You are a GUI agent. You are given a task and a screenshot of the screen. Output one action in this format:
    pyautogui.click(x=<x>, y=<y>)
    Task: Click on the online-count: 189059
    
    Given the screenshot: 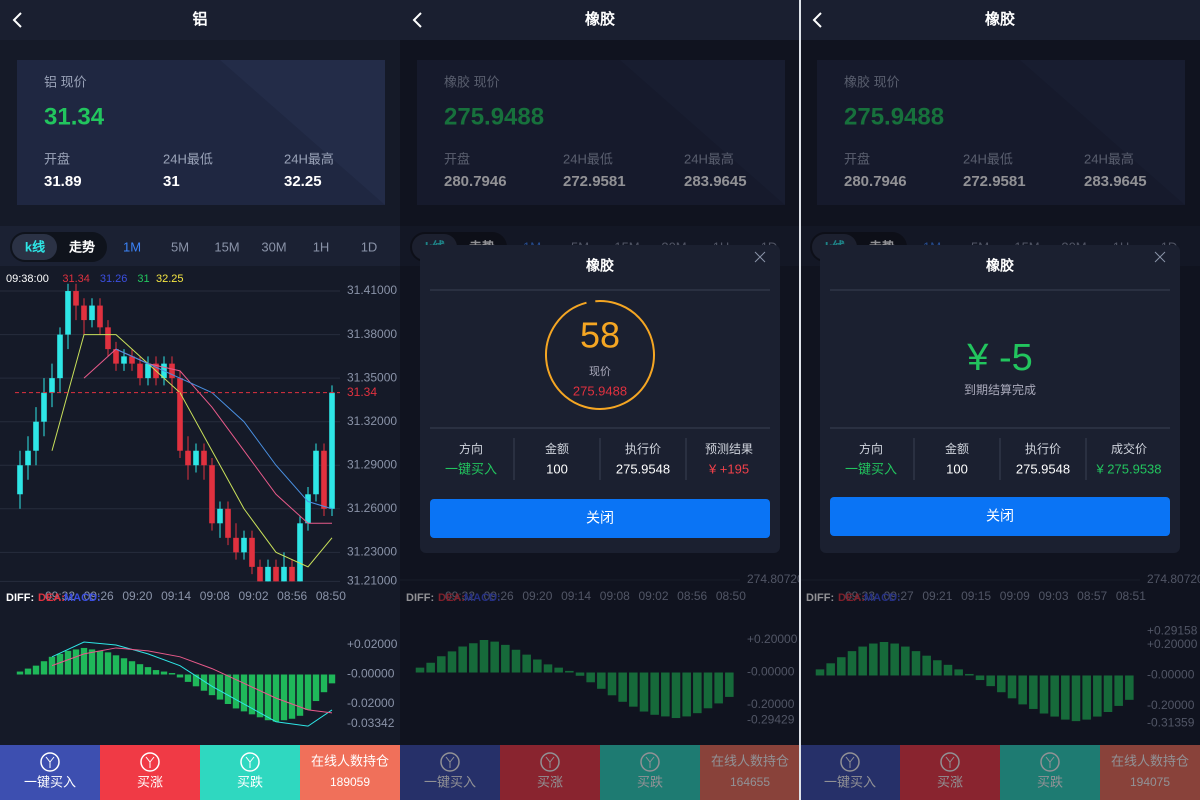 What is the action you would take?
    pyautogui.click(x=350, y=782)
    